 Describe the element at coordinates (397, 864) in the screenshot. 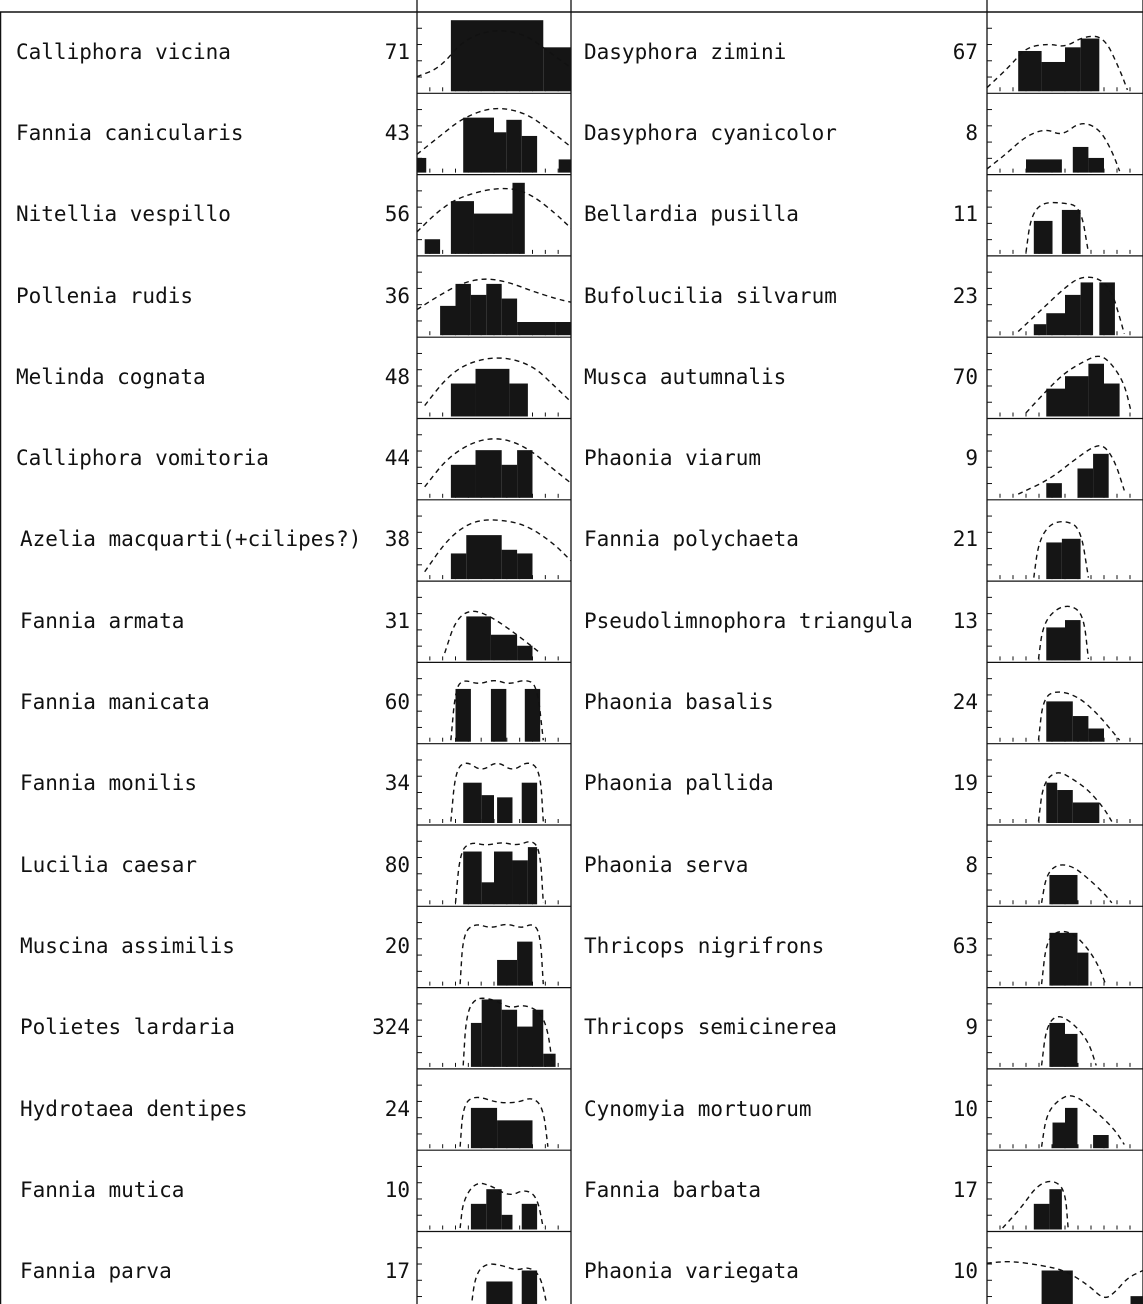

I see `specimen-count: 80` at that location.